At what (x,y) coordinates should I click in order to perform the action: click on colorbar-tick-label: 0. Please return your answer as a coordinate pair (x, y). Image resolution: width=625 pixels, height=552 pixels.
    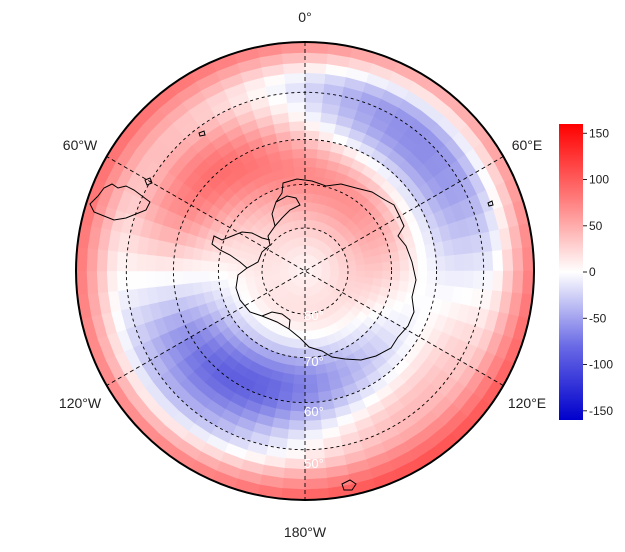
    Looking at the image, I should click on (592, 272).